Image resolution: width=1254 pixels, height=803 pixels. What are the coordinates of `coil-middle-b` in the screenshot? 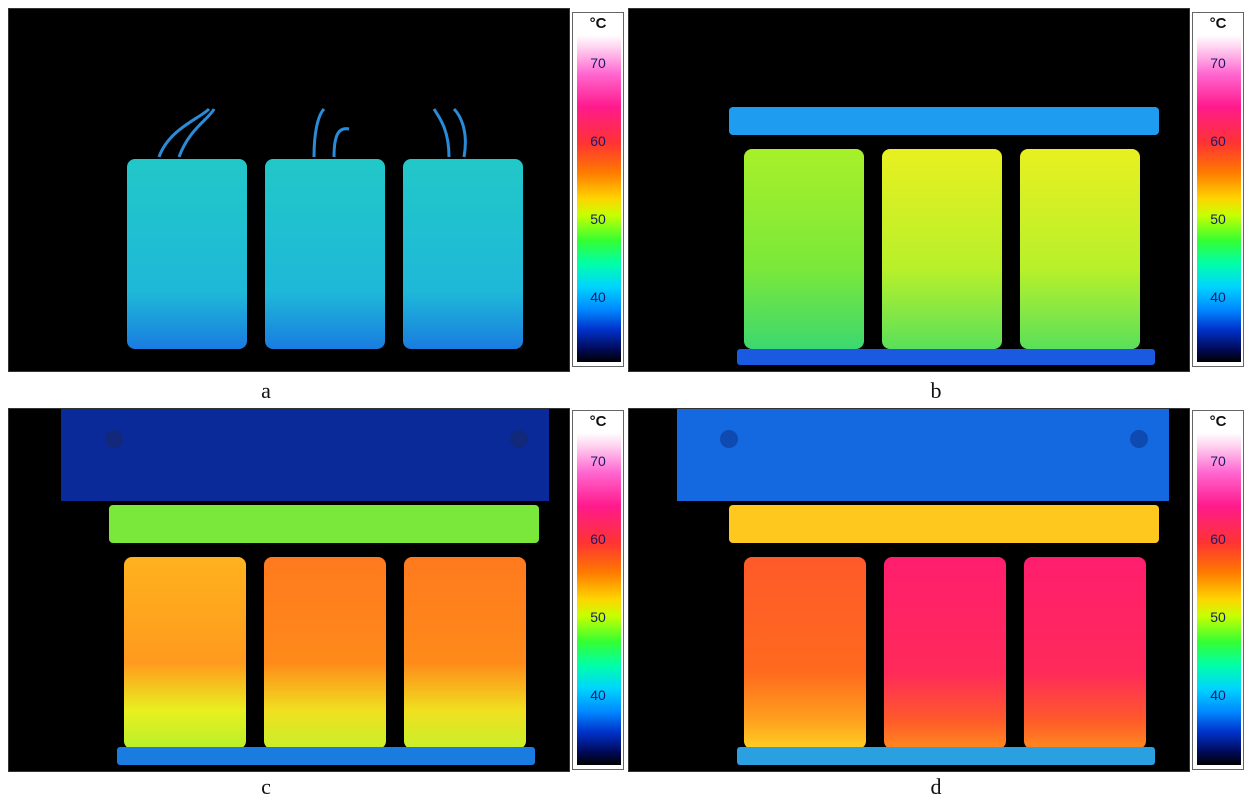 It's located at (942, 249).